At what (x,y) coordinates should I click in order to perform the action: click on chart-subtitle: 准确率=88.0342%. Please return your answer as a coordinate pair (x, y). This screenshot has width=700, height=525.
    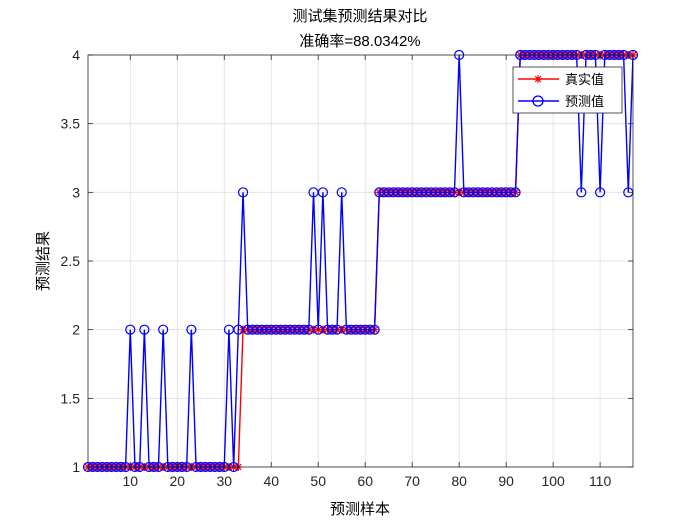
    Looking at the image, I should click on (359, 41).